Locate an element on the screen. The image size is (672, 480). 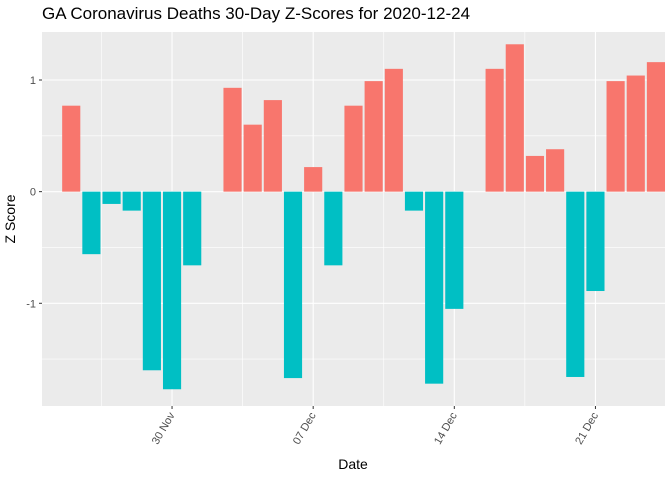
y-tick-label: -1 is located at coordinates (31, 304).